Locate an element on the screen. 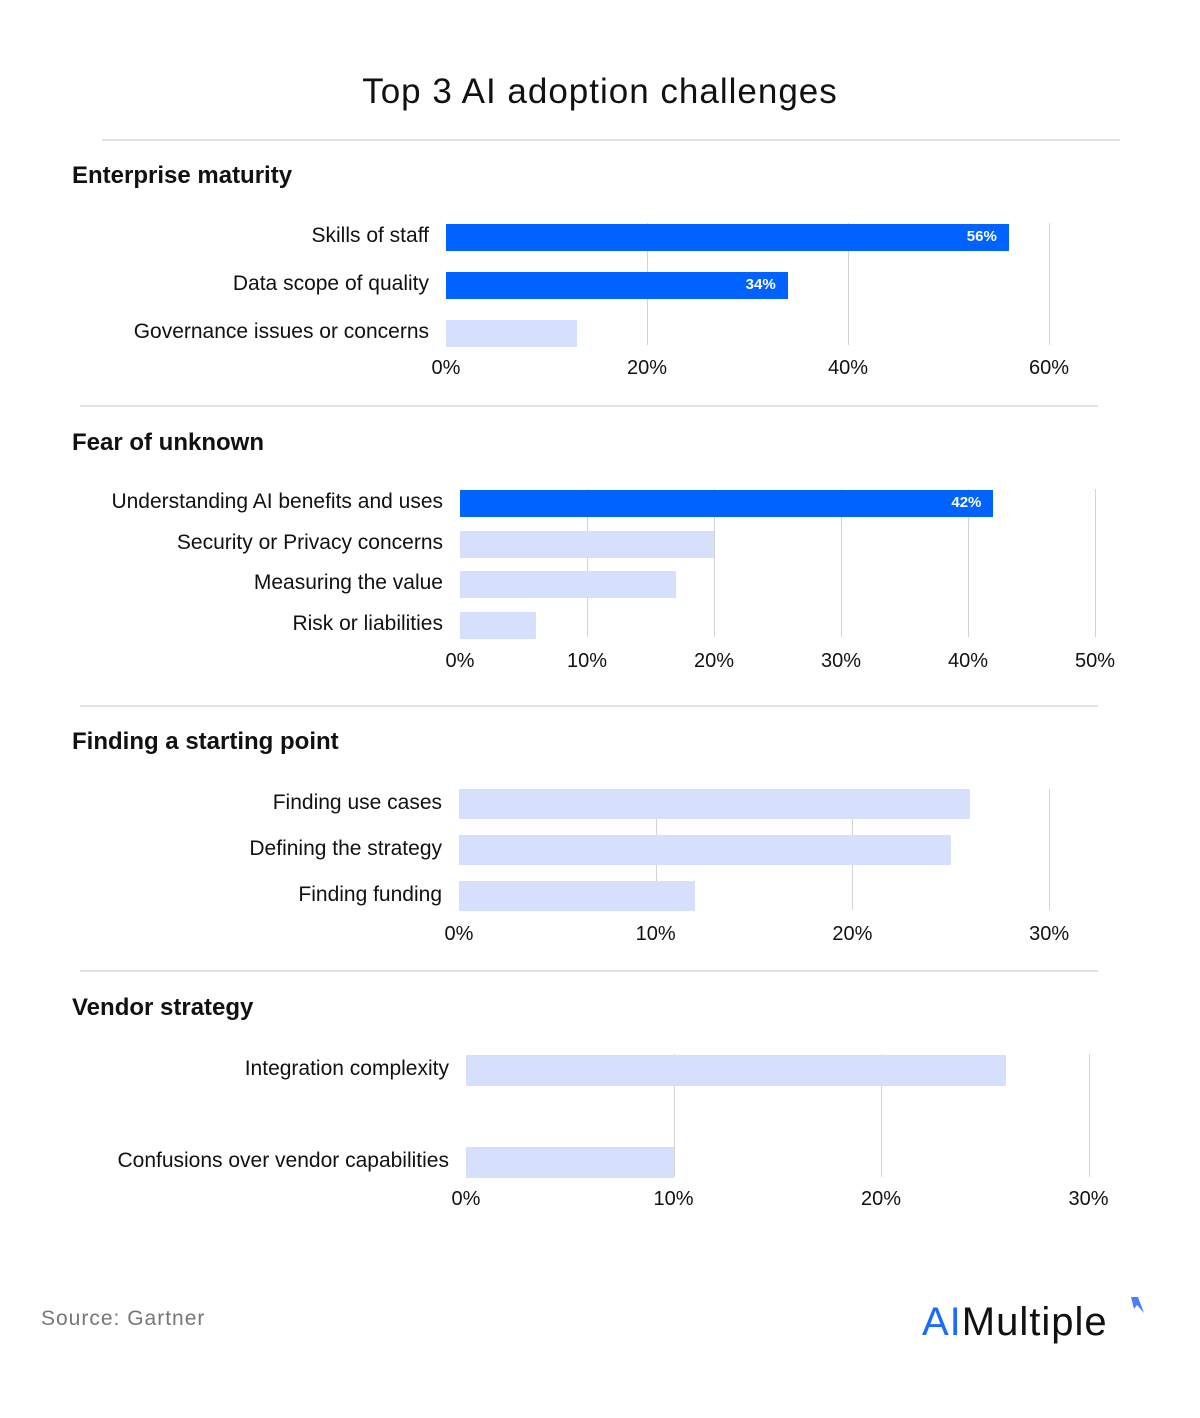 This screenshot has height=1418, width=1200. category-label: Confusions over vendor capabilities is located at coordinates (283, 1160).